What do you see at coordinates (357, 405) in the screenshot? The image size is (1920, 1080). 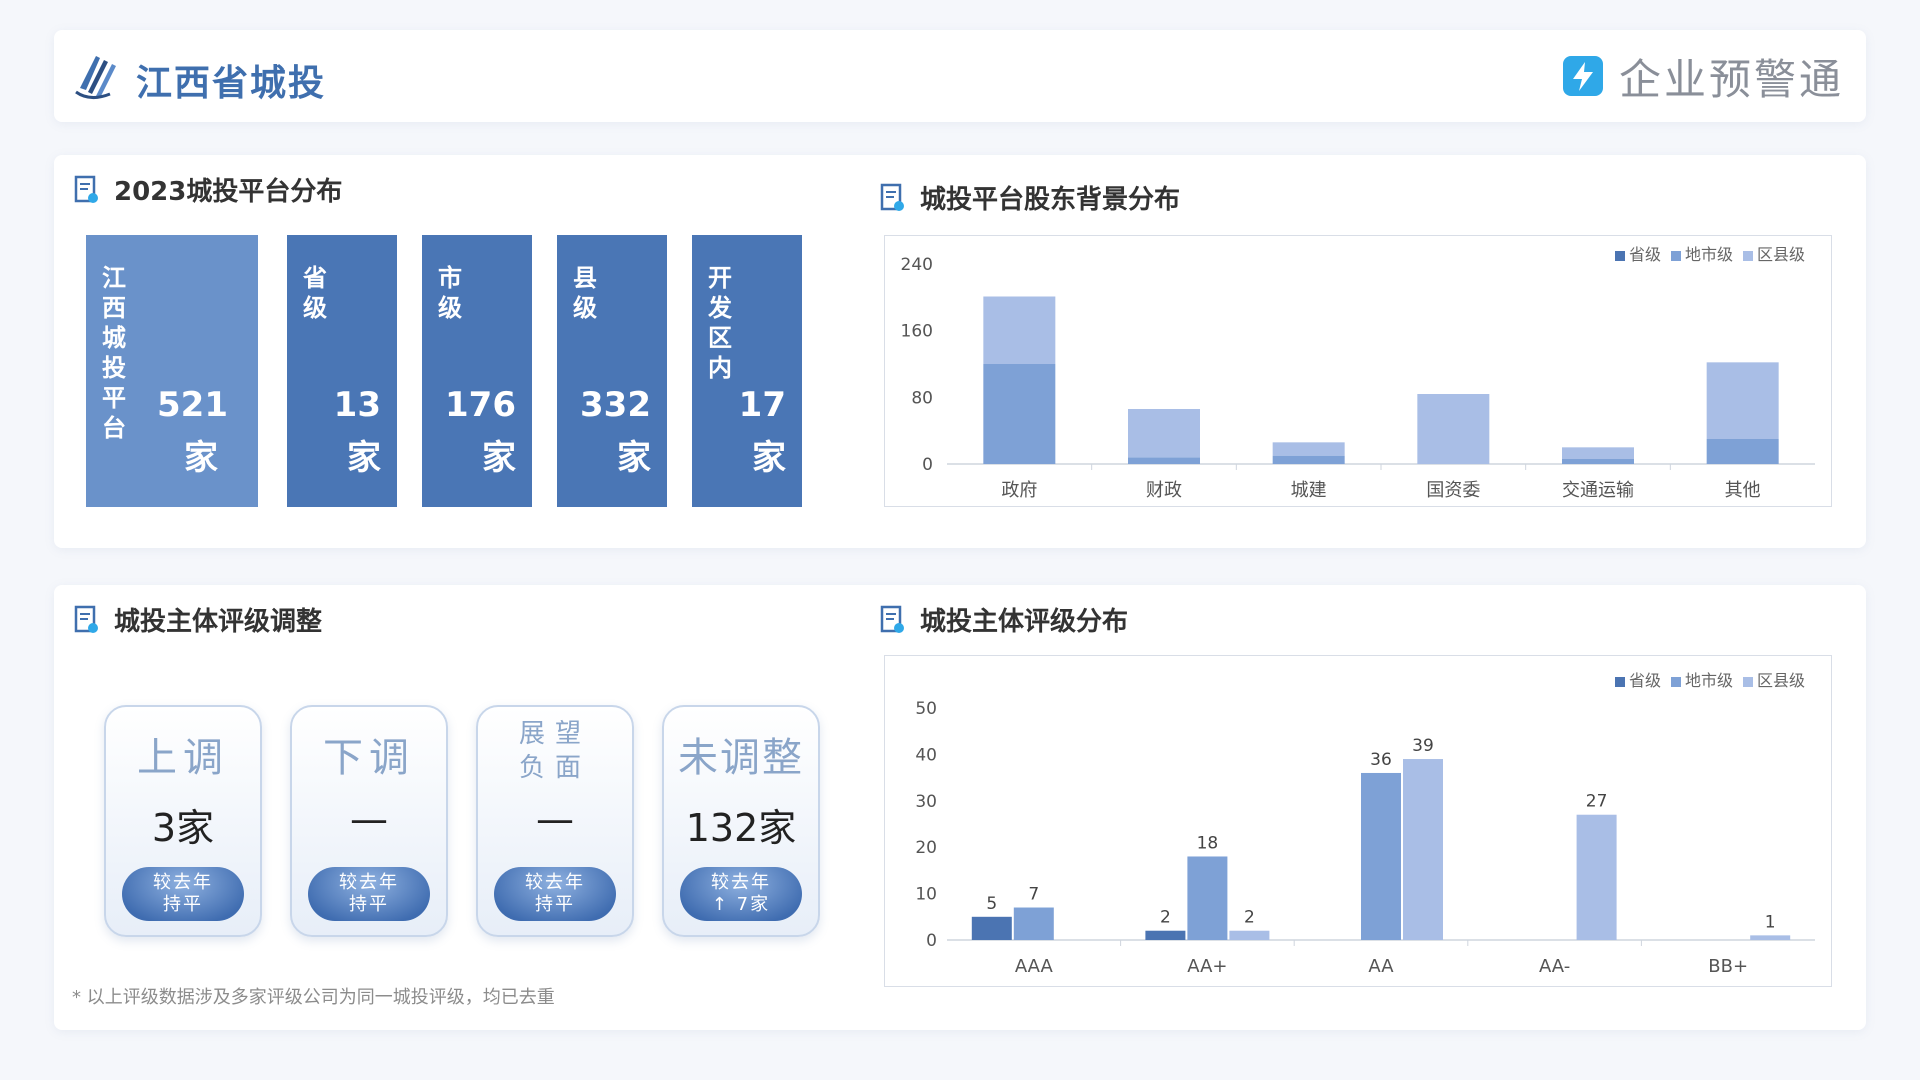 I see `block-value: 13` at bounding box center [357, 405].